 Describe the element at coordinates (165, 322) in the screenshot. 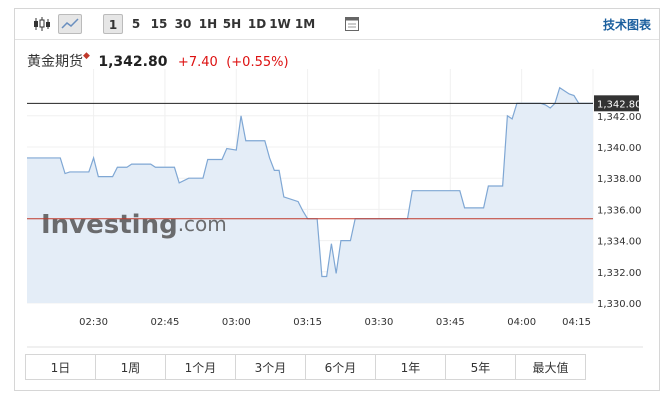

I see `x-tick-label: 02:45` at that location.